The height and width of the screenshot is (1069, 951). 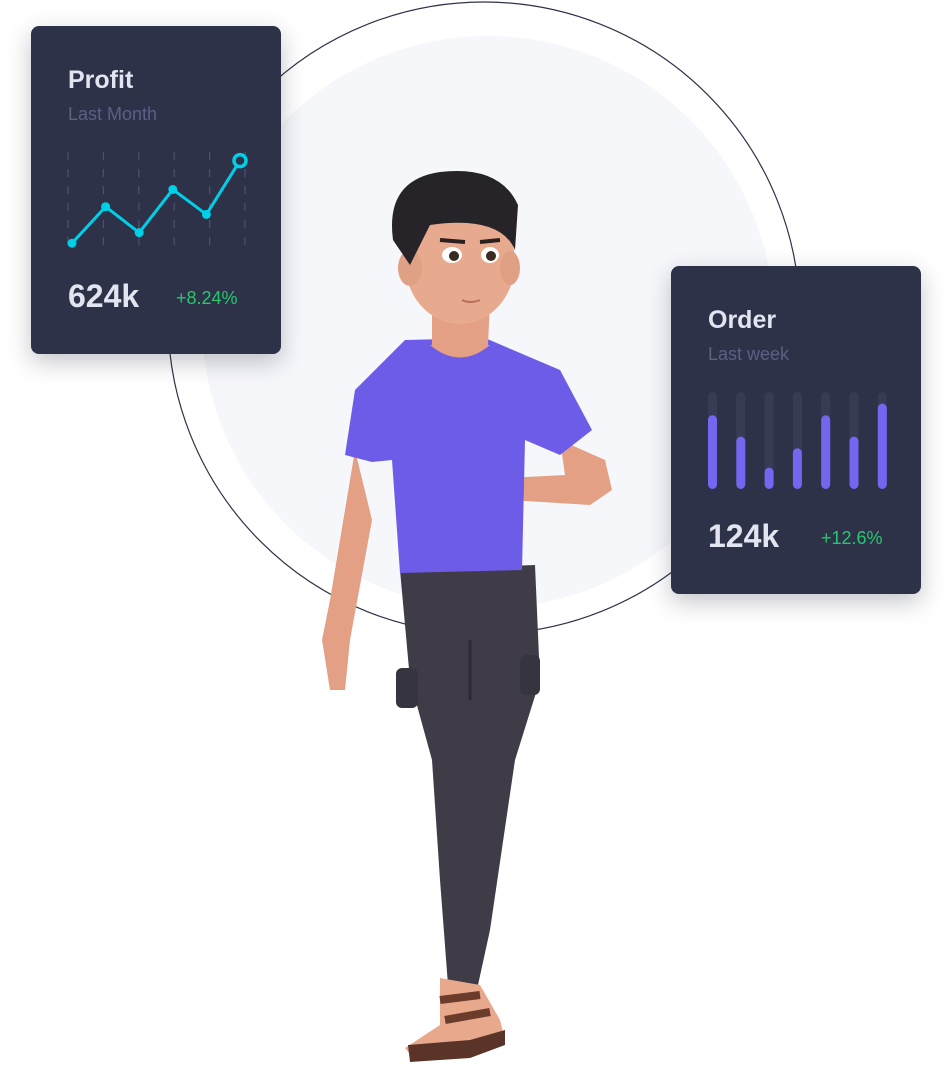 What do you see at coordinates (852, 538) in the screenshot?
I see `order-change: +12.6%` at bounding box center [852, 538].